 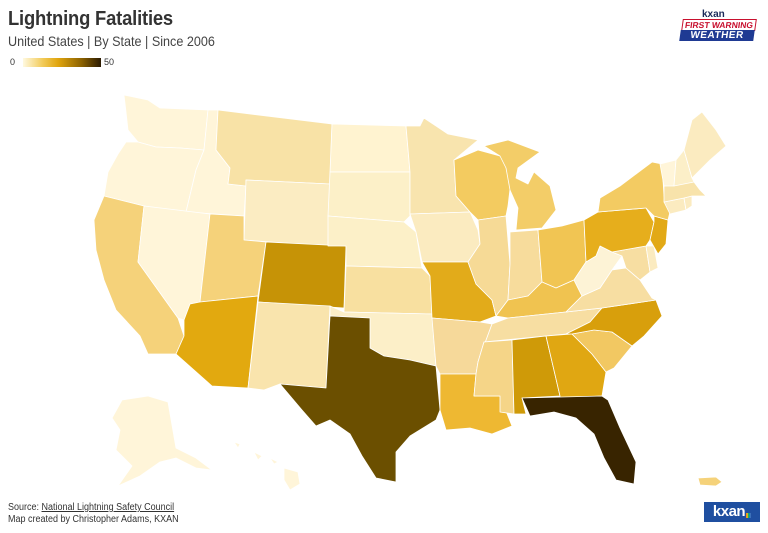 I want to click on state-DE, so click(x=652, y=259).